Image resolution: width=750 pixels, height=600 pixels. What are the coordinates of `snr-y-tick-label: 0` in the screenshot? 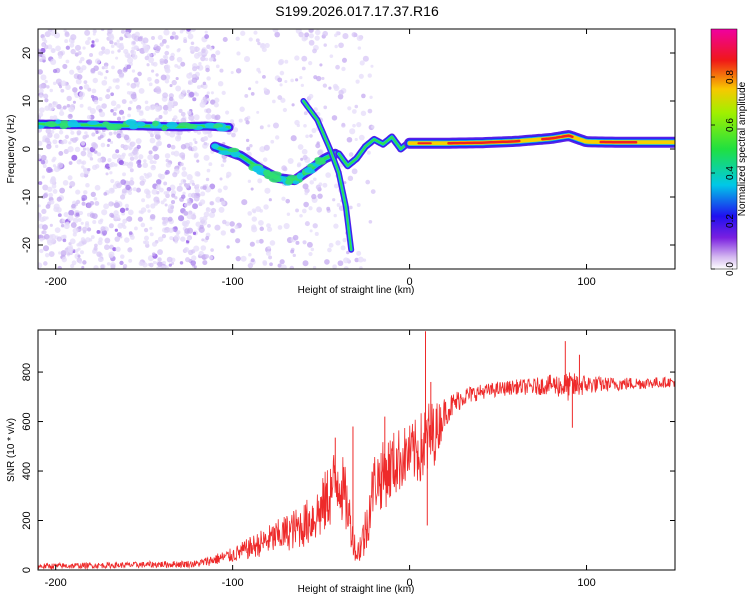 It's located at (27, 570).